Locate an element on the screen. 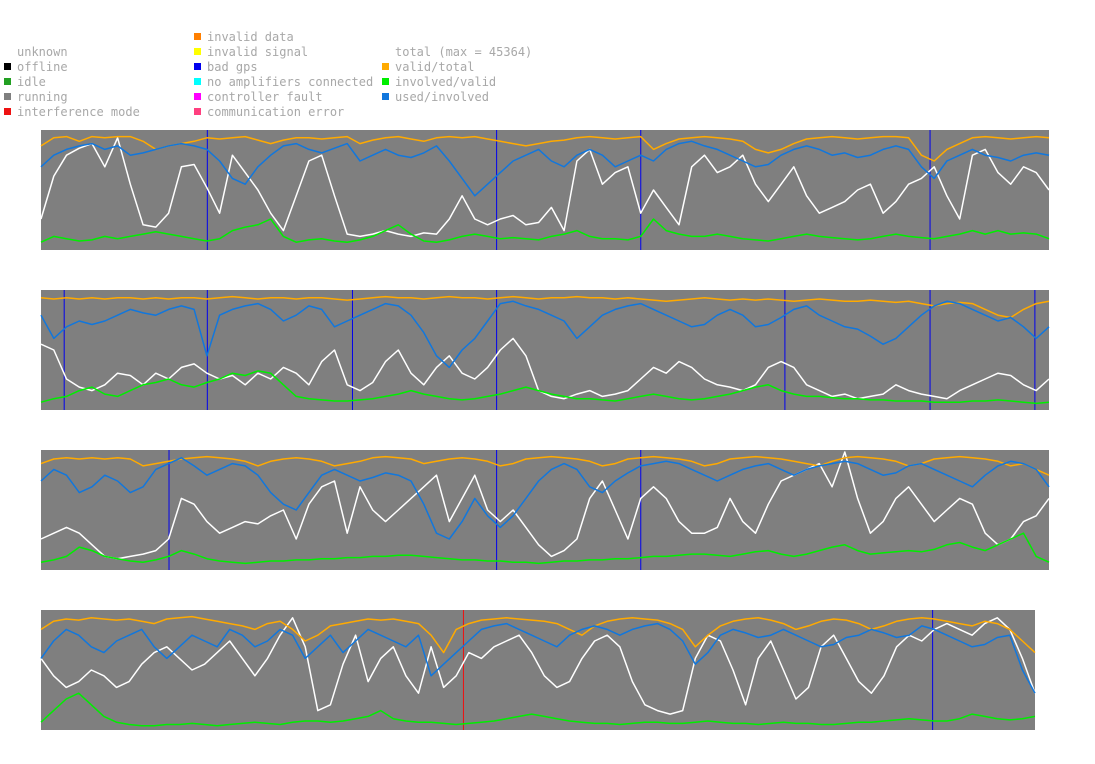 The image size is (1095, 764). legend-label: invalid data is located at coordinates (250, 37).